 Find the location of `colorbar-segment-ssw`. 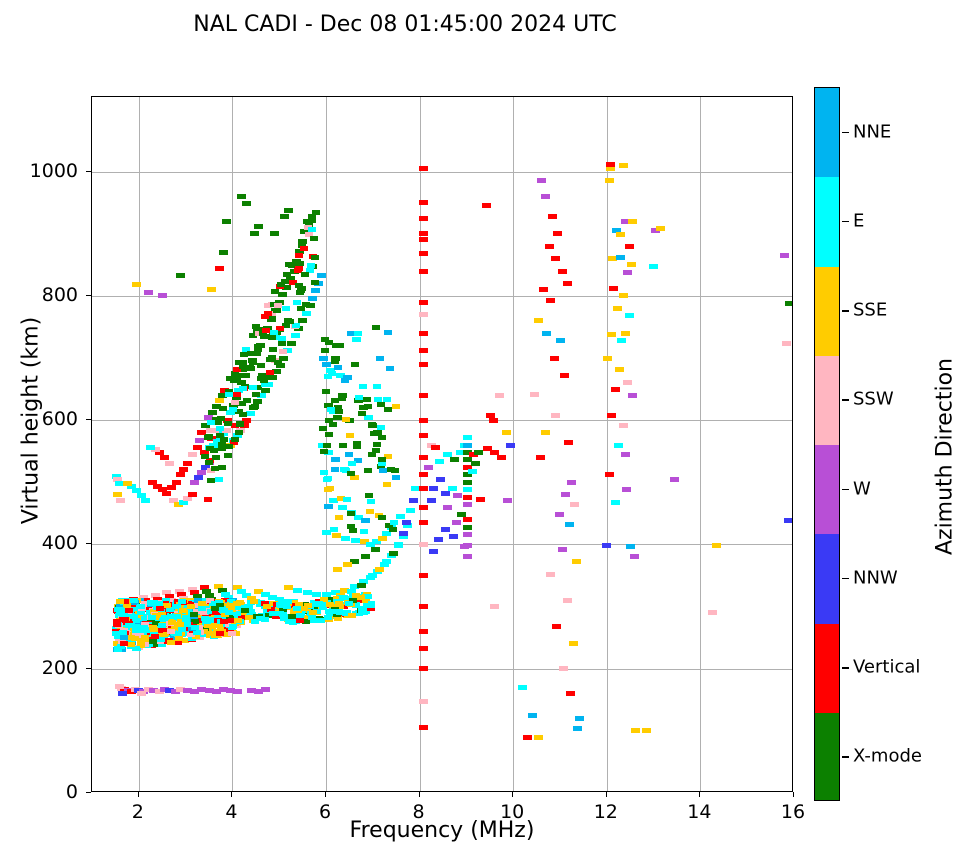

colorbar-segment-ssw is located at coordinates (827, 400).